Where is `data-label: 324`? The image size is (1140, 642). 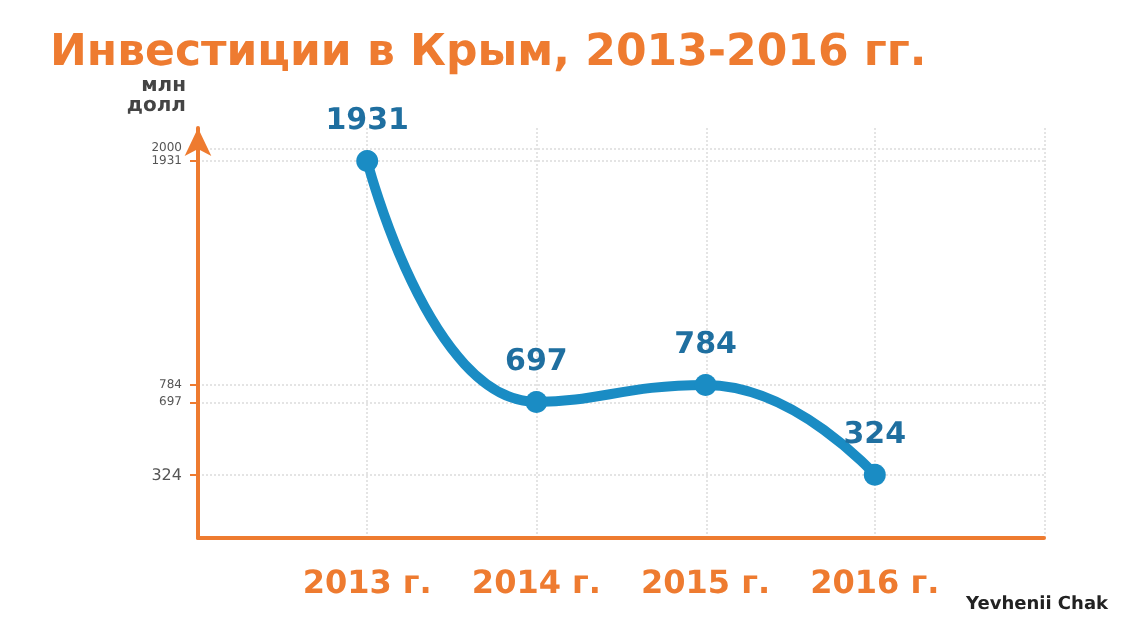 data-label: 324 is located at coordinates (875, 432).